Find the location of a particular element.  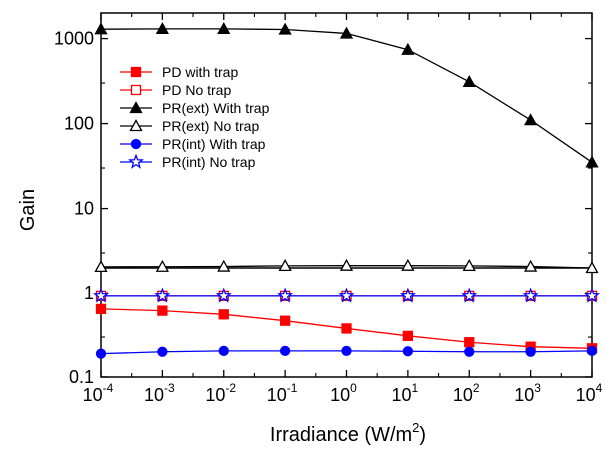

x-axis-label: Irradiance (W/m2) is located at coordinates (348, 433).